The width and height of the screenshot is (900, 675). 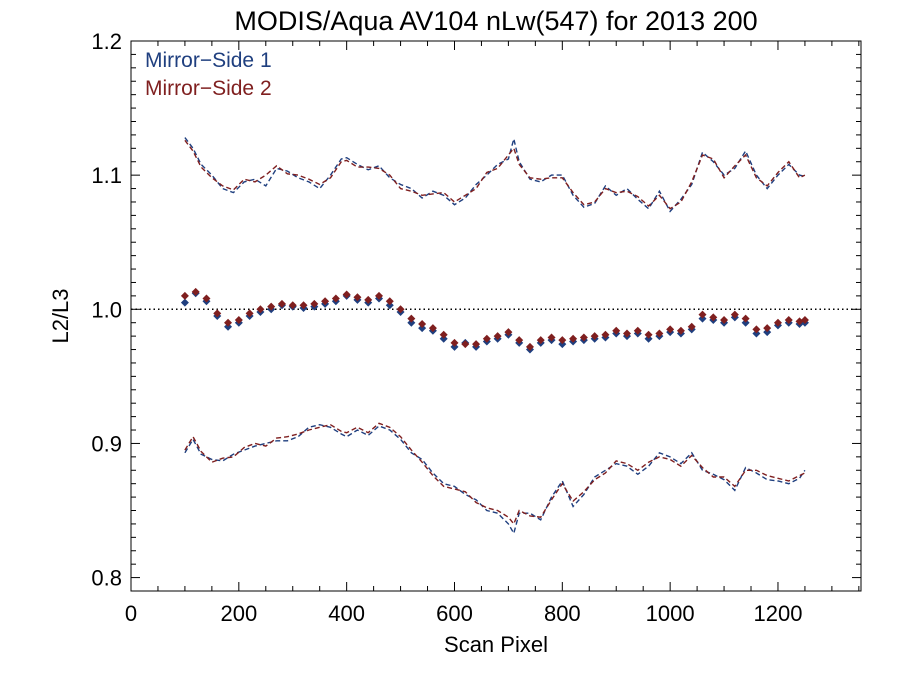 I want to click on x-tick-label: 1200, so click(x=777, y=613).